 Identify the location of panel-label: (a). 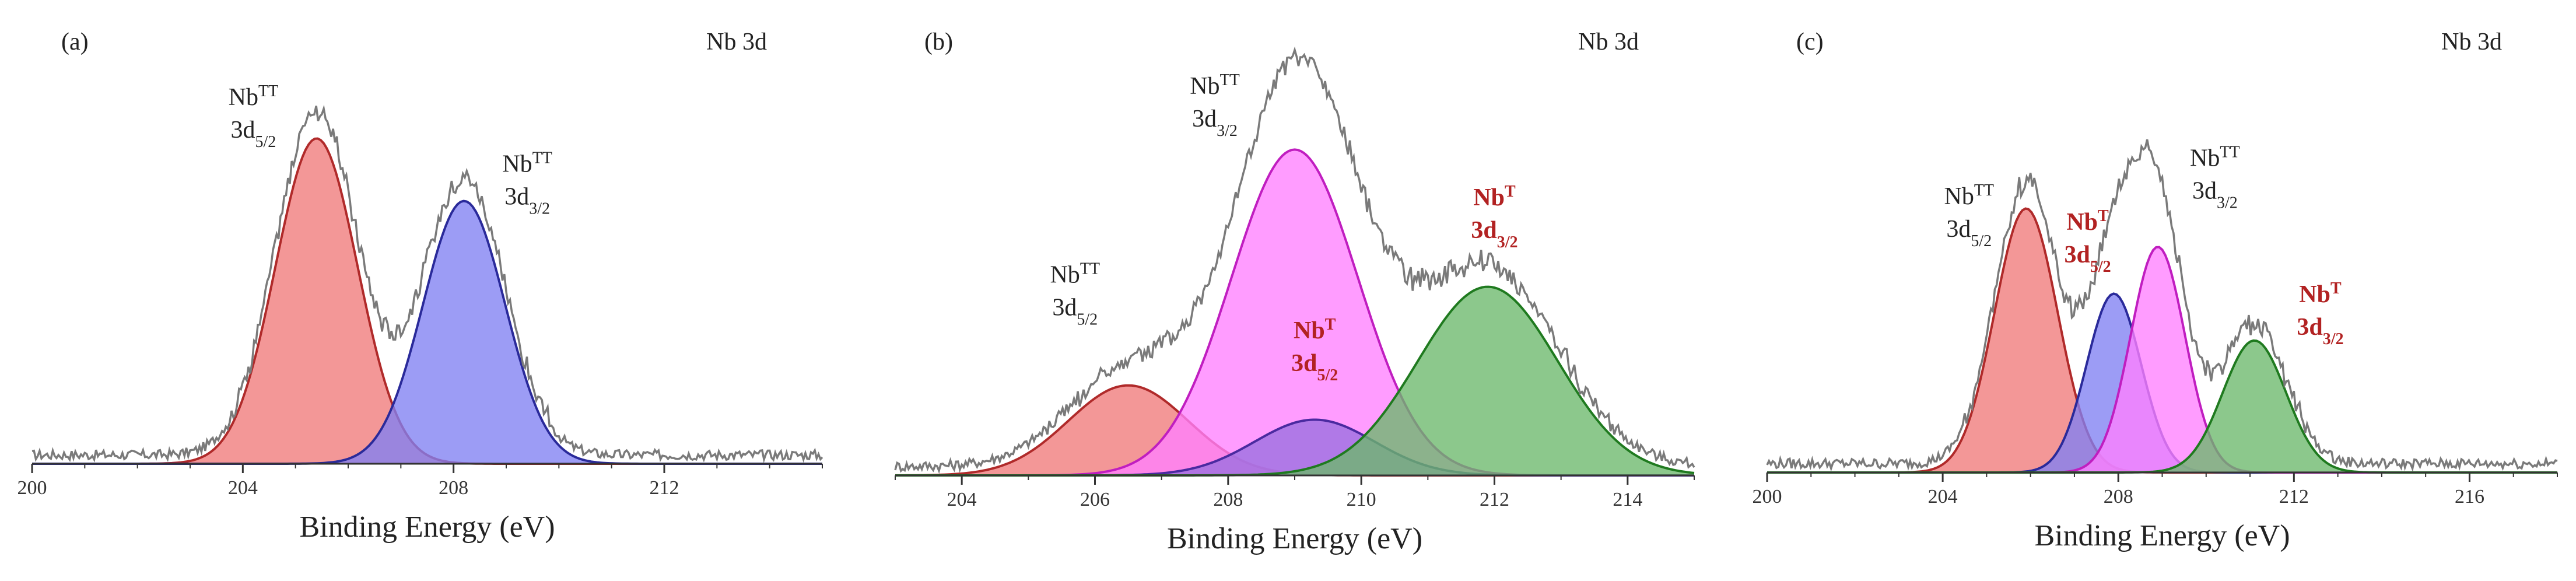
(75, 42).